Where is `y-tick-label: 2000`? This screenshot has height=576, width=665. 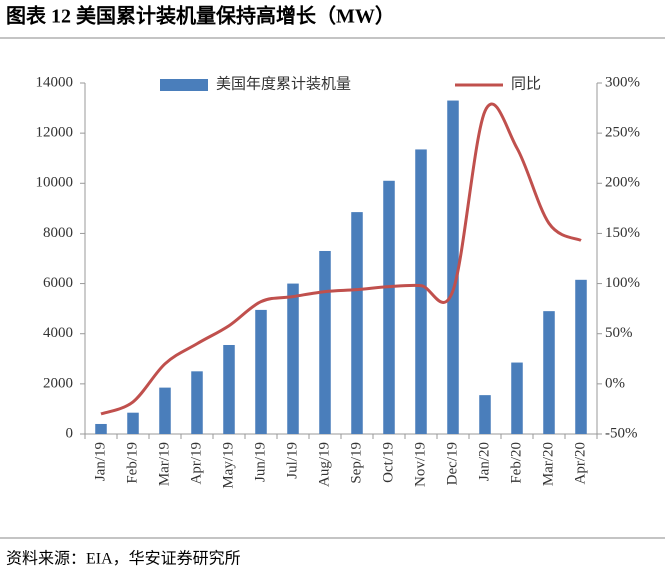
y-tick-label: 2000 is located at coordinates (58, 383).